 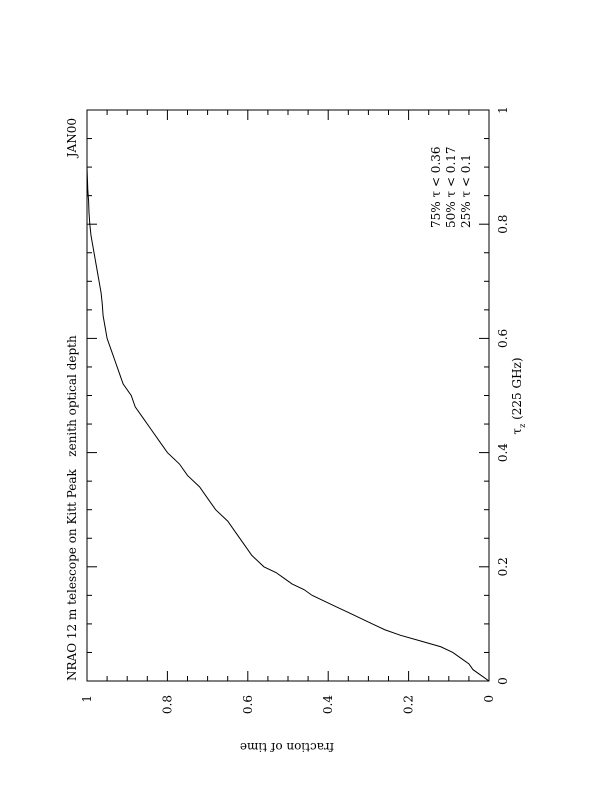 I want to click on x-axis-label-sub: z, so click(x=522, y=426).